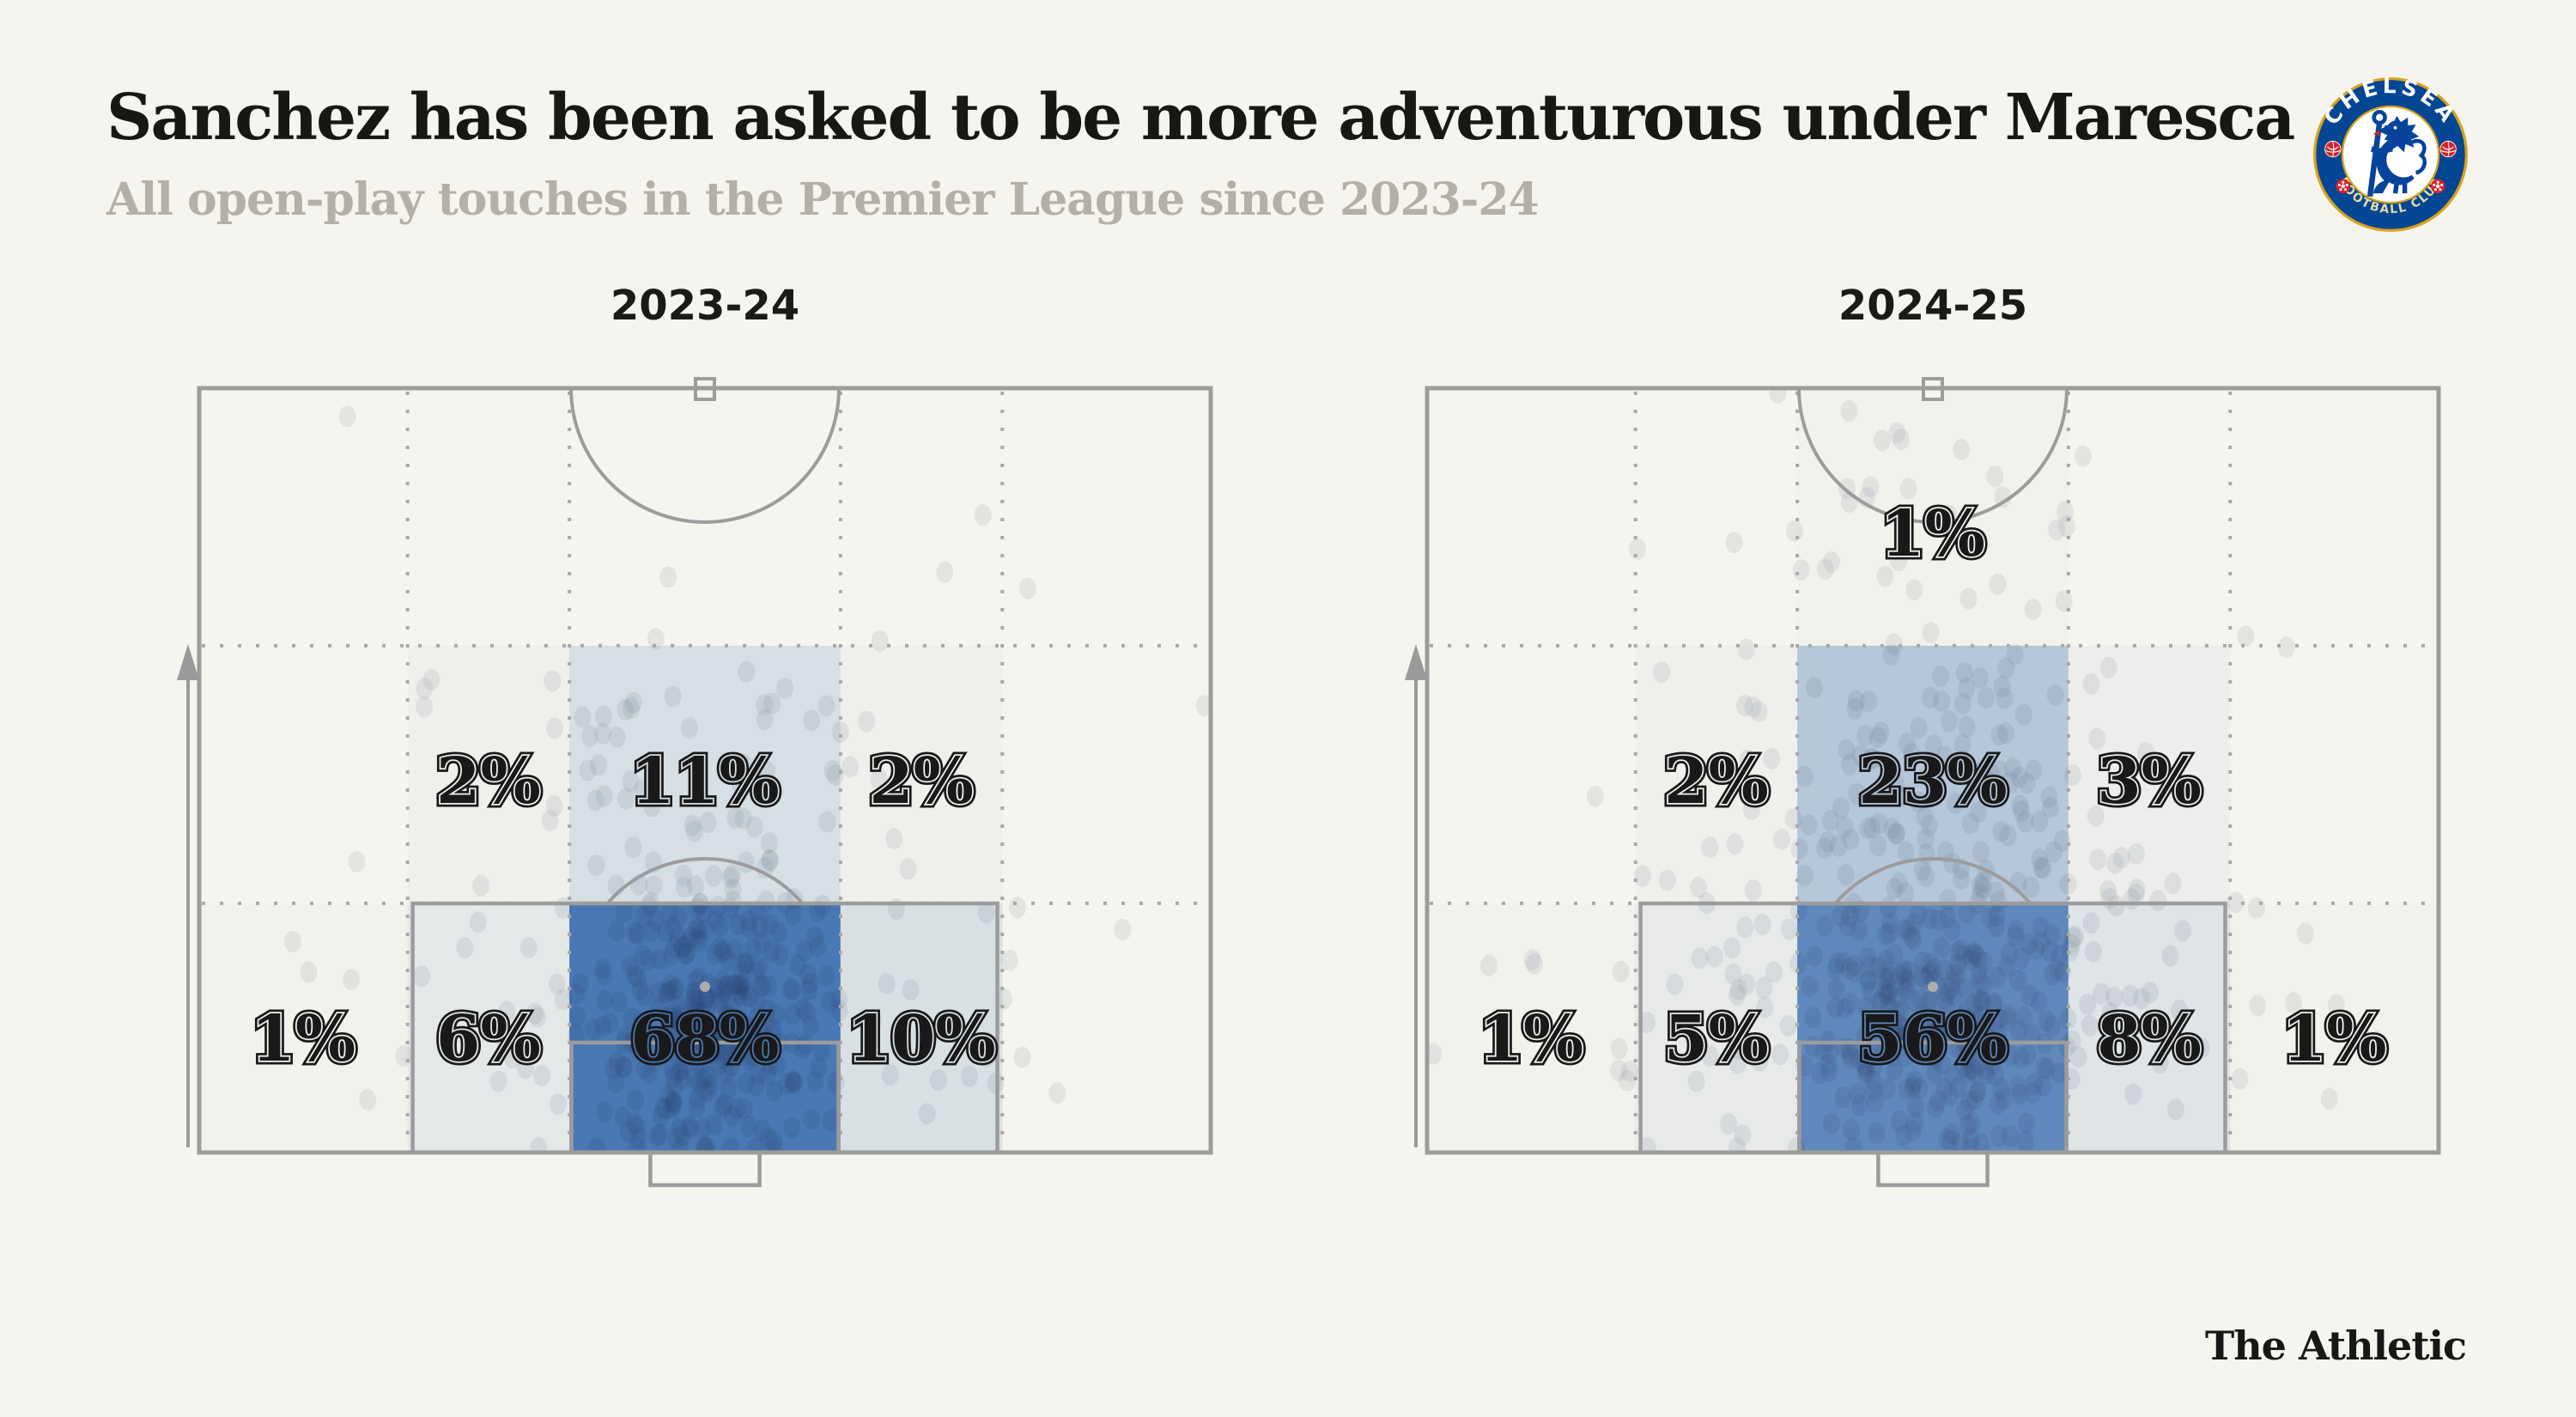 This screenshot has height=1417, width=2576. I want to click on the-athletic-wordmark: The Athletic, so click(2335, 1346).